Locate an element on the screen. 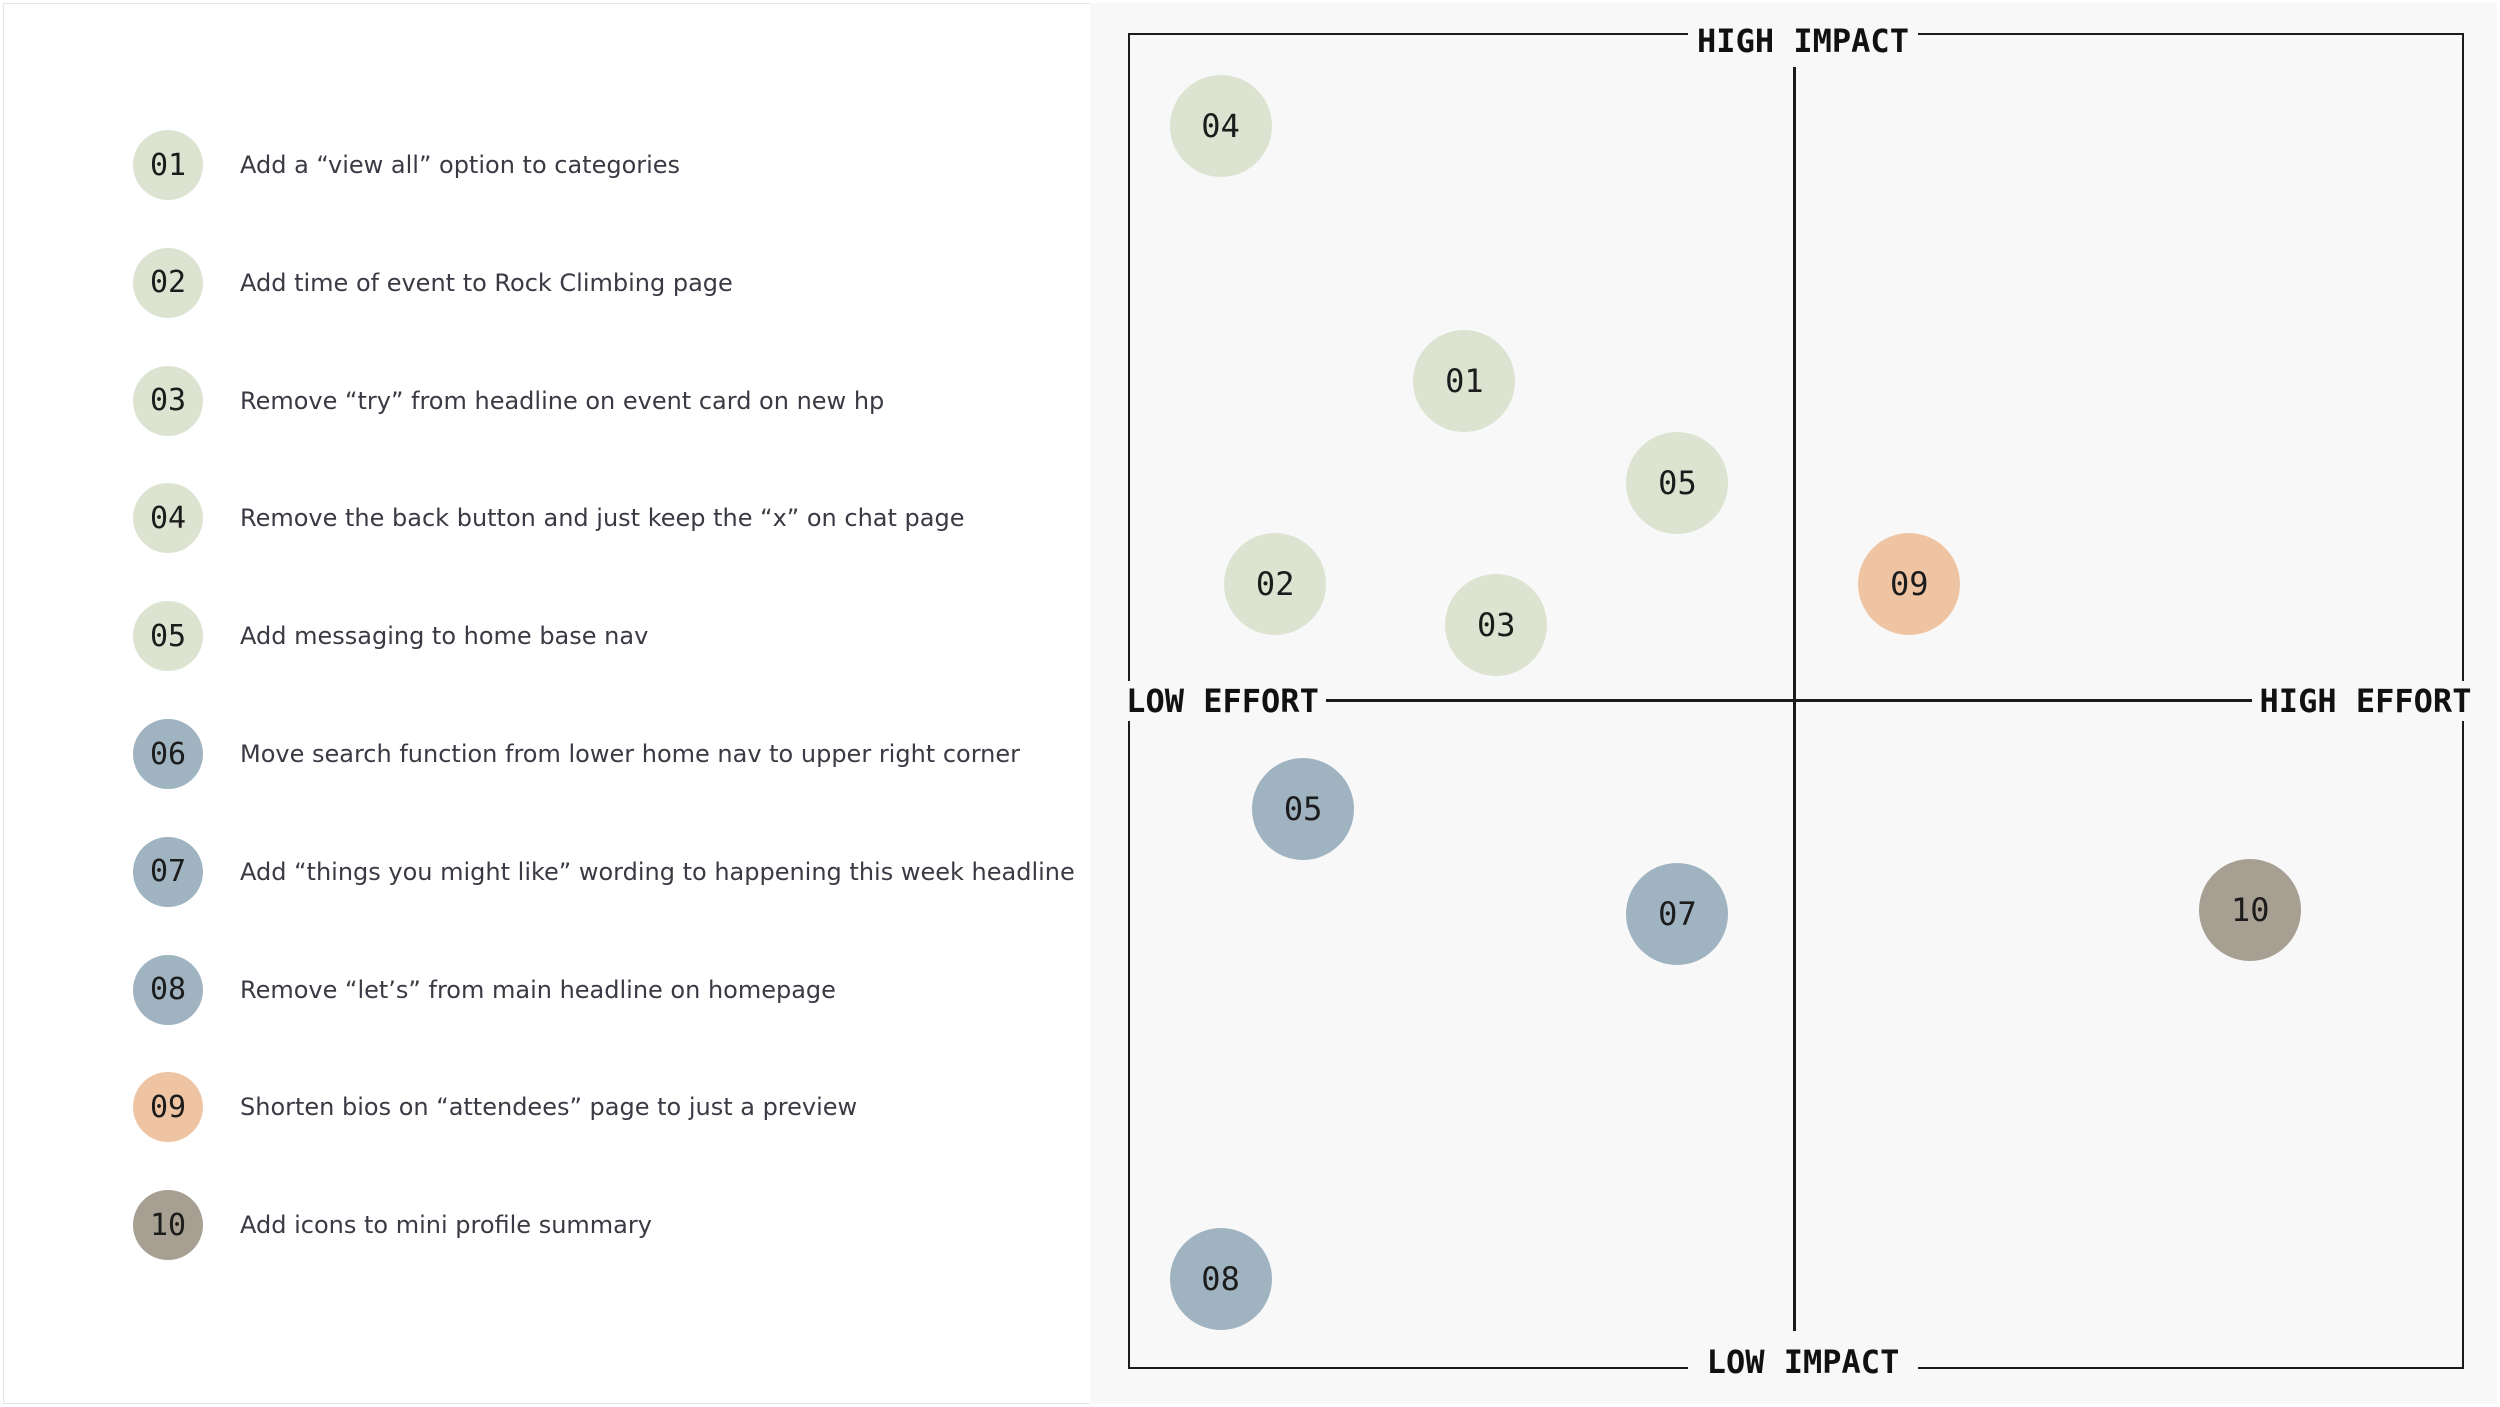 Image resolution: width=2500 pixels, height=1407 pixels. legend-item: 05 Add messaging to home base nav is located at coordinates (391, 636).